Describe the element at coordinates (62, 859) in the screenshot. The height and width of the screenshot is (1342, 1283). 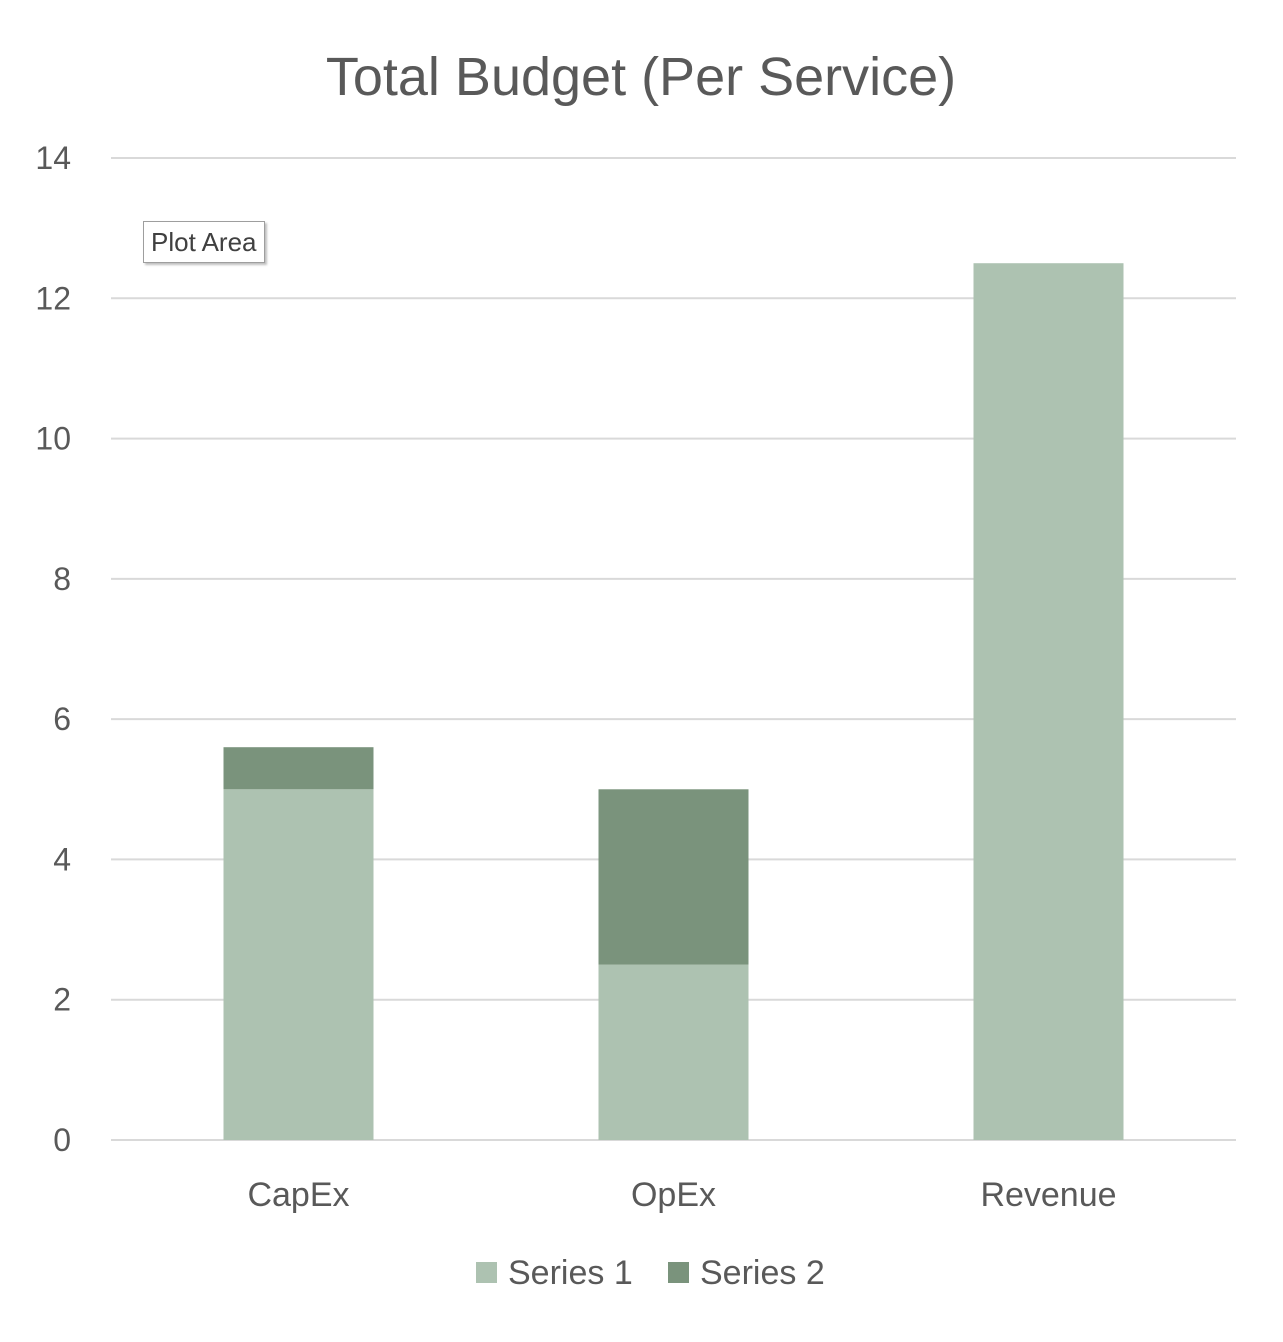
I see `y-tick-label: 4` at that location.